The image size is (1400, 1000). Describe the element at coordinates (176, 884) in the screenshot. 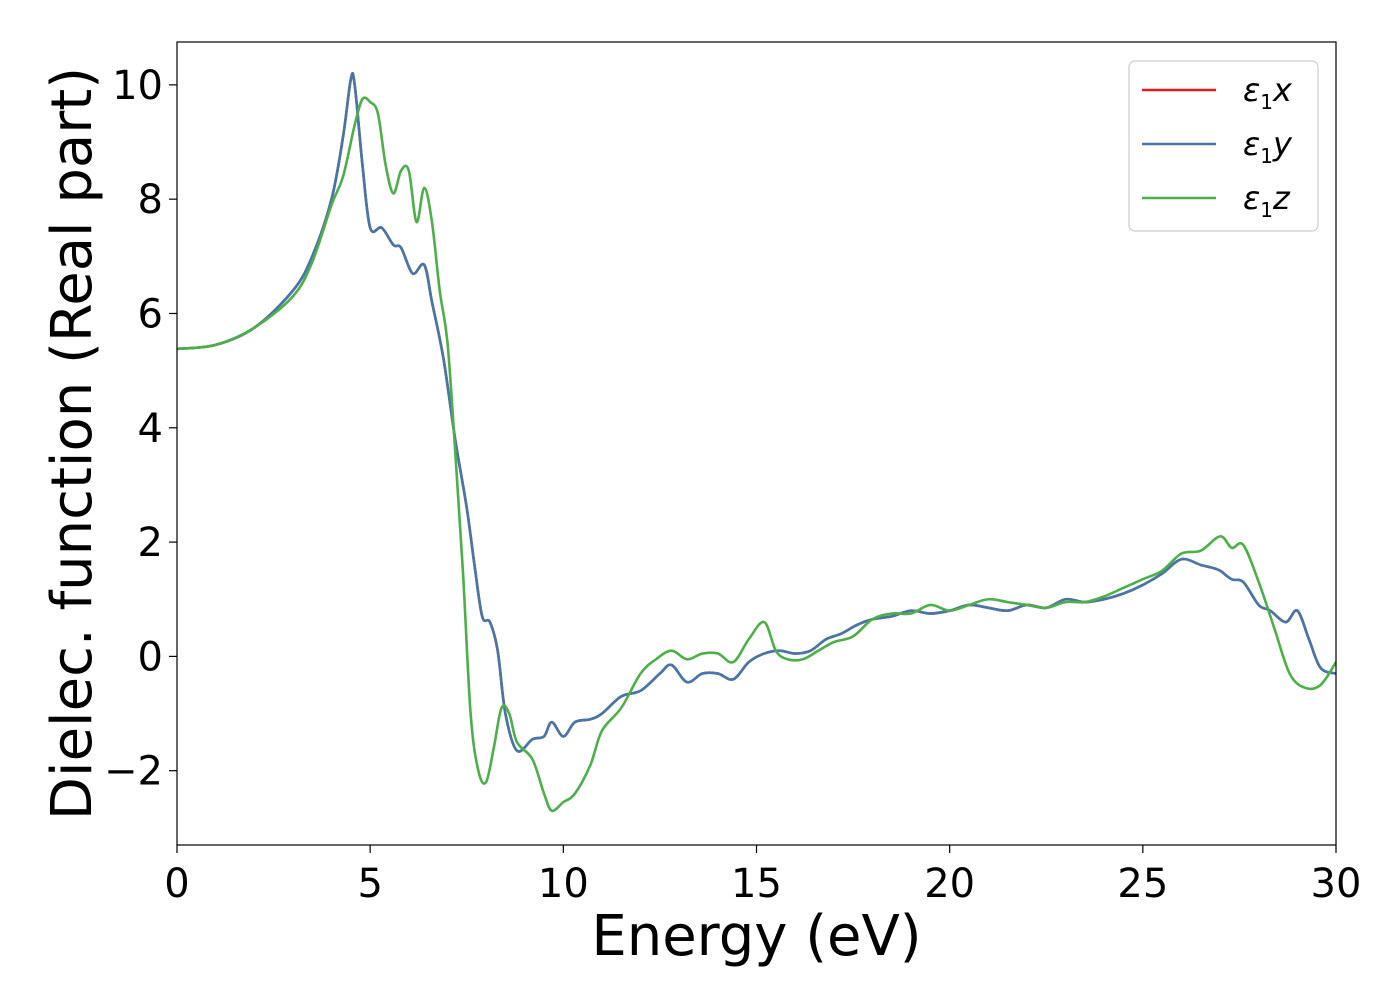

I see `x-tick-label: 0` at that location.